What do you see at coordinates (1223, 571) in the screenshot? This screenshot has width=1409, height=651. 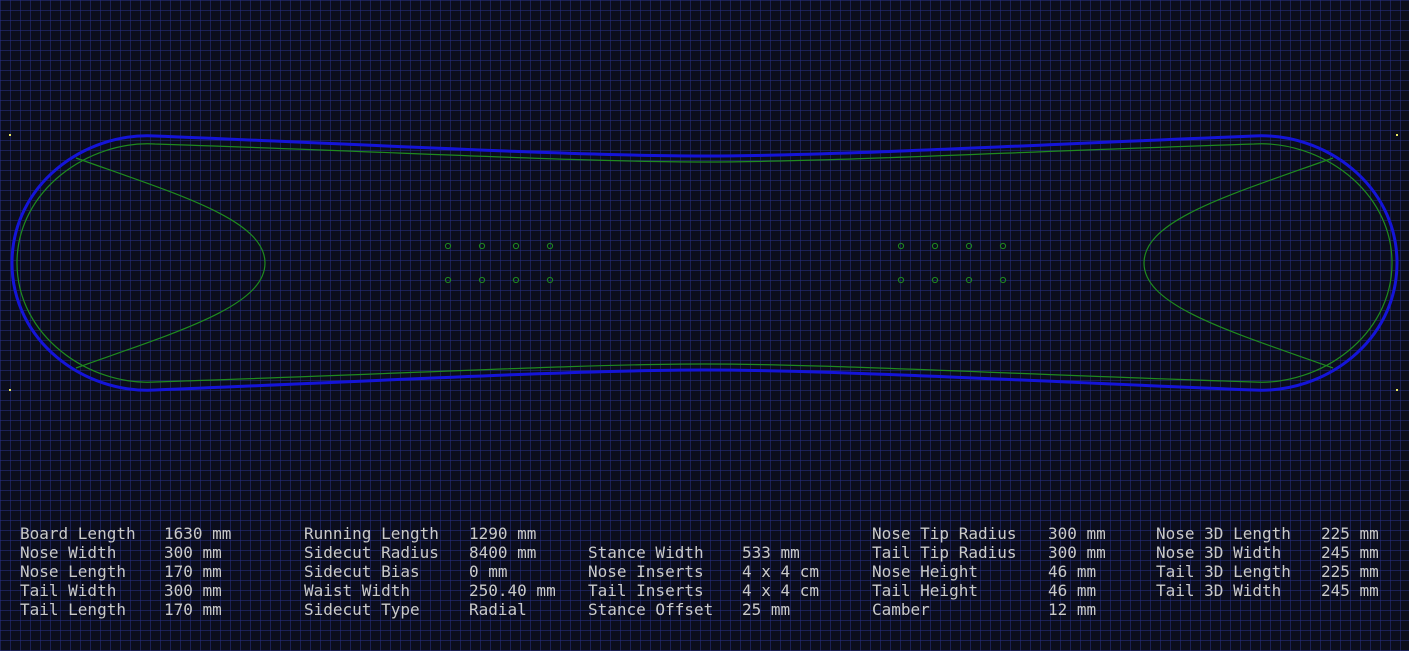 I see `param-label: Tail 3D Length` at bounding box center [1223, 571].